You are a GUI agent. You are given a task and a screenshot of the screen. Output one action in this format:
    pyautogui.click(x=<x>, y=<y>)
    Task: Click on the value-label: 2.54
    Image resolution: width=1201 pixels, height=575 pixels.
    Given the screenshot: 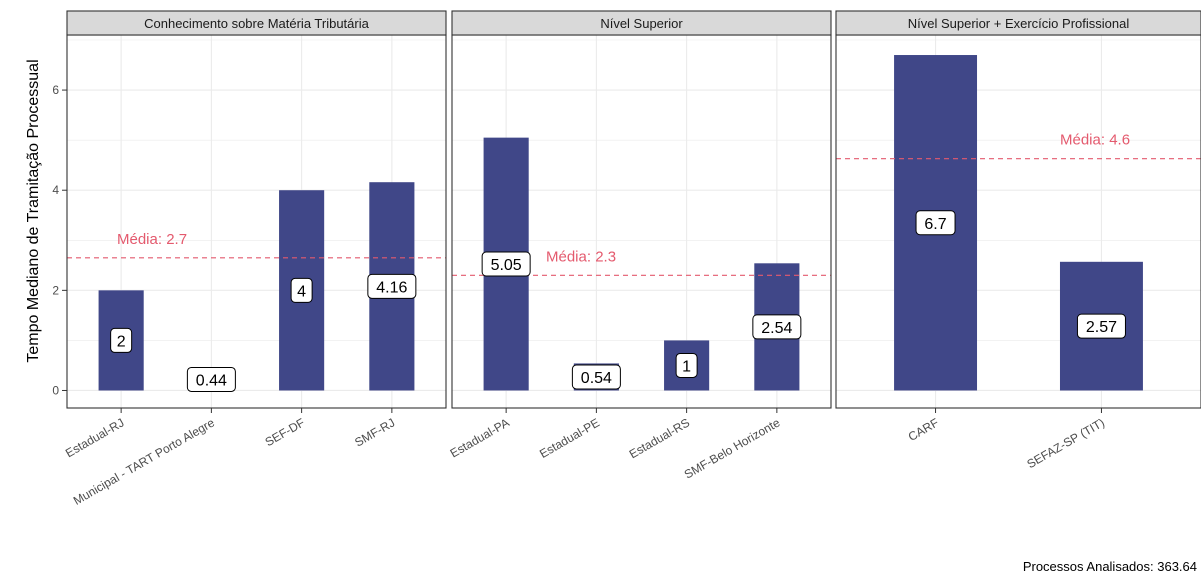 What is the action you would take?
    pyautogui.click(x=777, y=327)
    